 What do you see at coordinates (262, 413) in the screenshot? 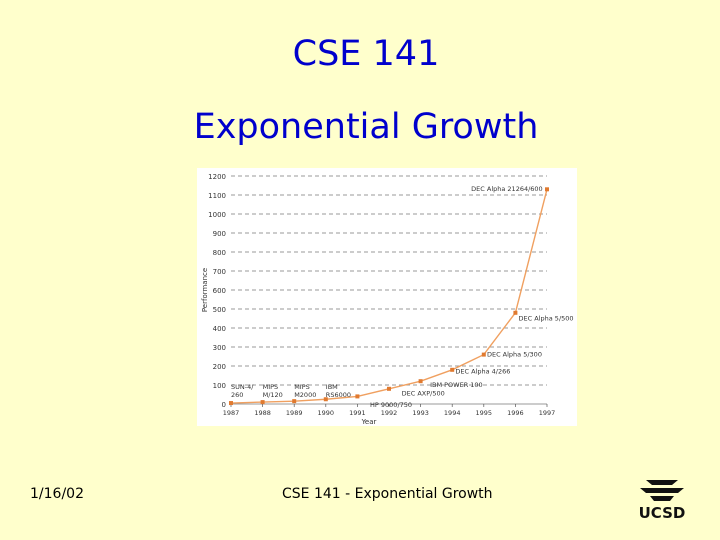
I see `x-tick-label: 1988` at bounding box center [262, 413].